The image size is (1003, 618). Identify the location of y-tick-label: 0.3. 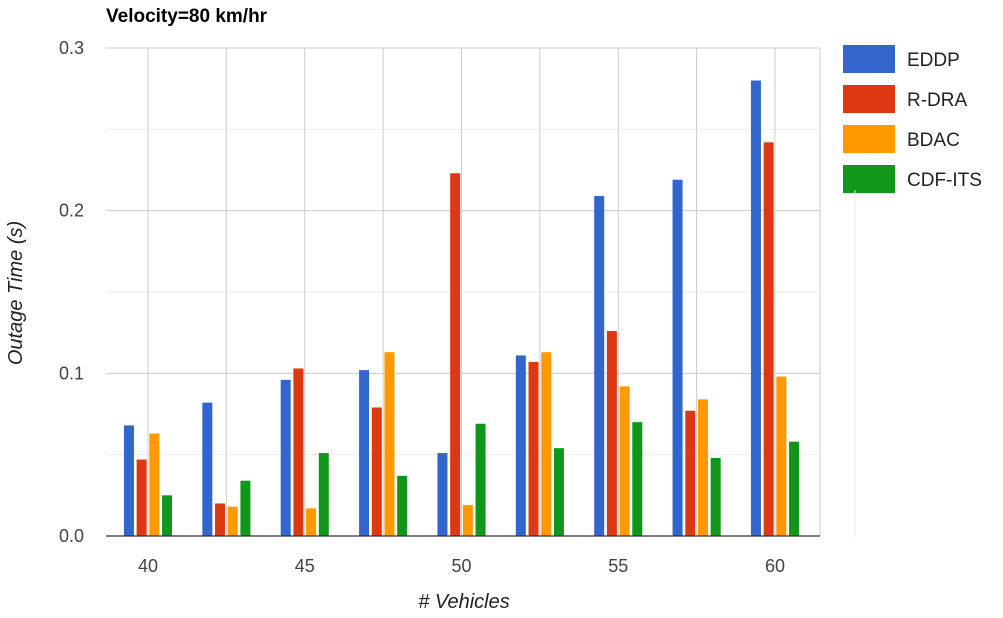
(71, 48).